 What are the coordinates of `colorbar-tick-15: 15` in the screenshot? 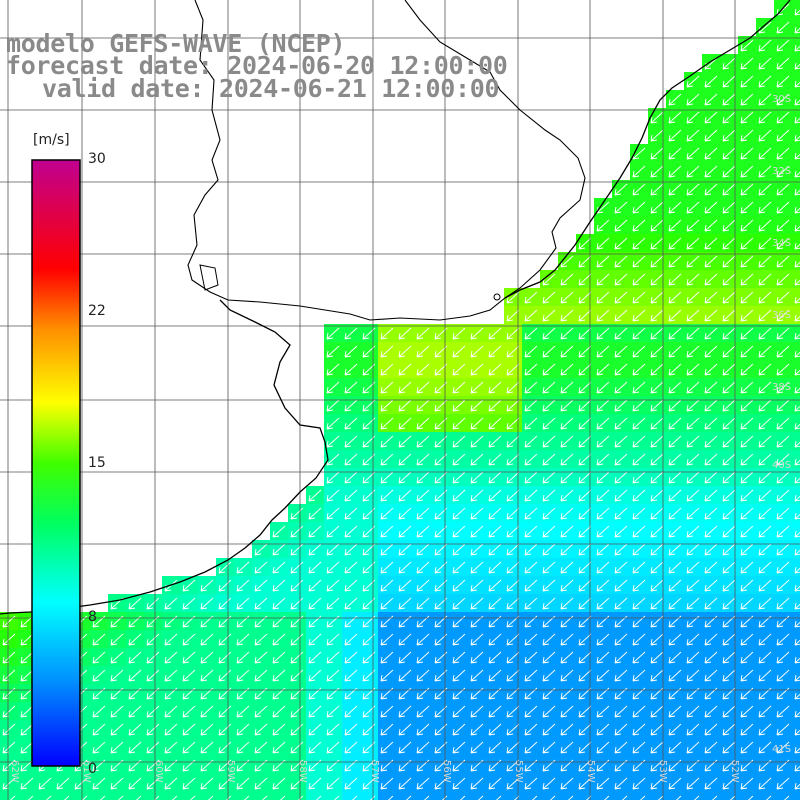 It's located at (97, 463).